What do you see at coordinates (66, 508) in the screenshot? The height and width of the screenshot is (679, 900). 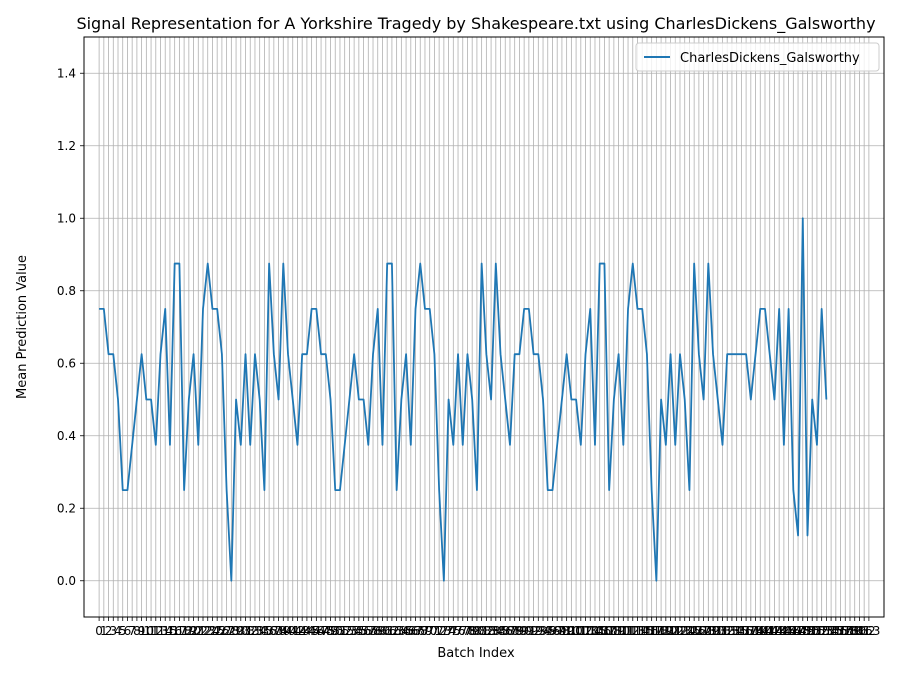 I see `y-tick-label: 0.2` at bounding box center [66, 508].